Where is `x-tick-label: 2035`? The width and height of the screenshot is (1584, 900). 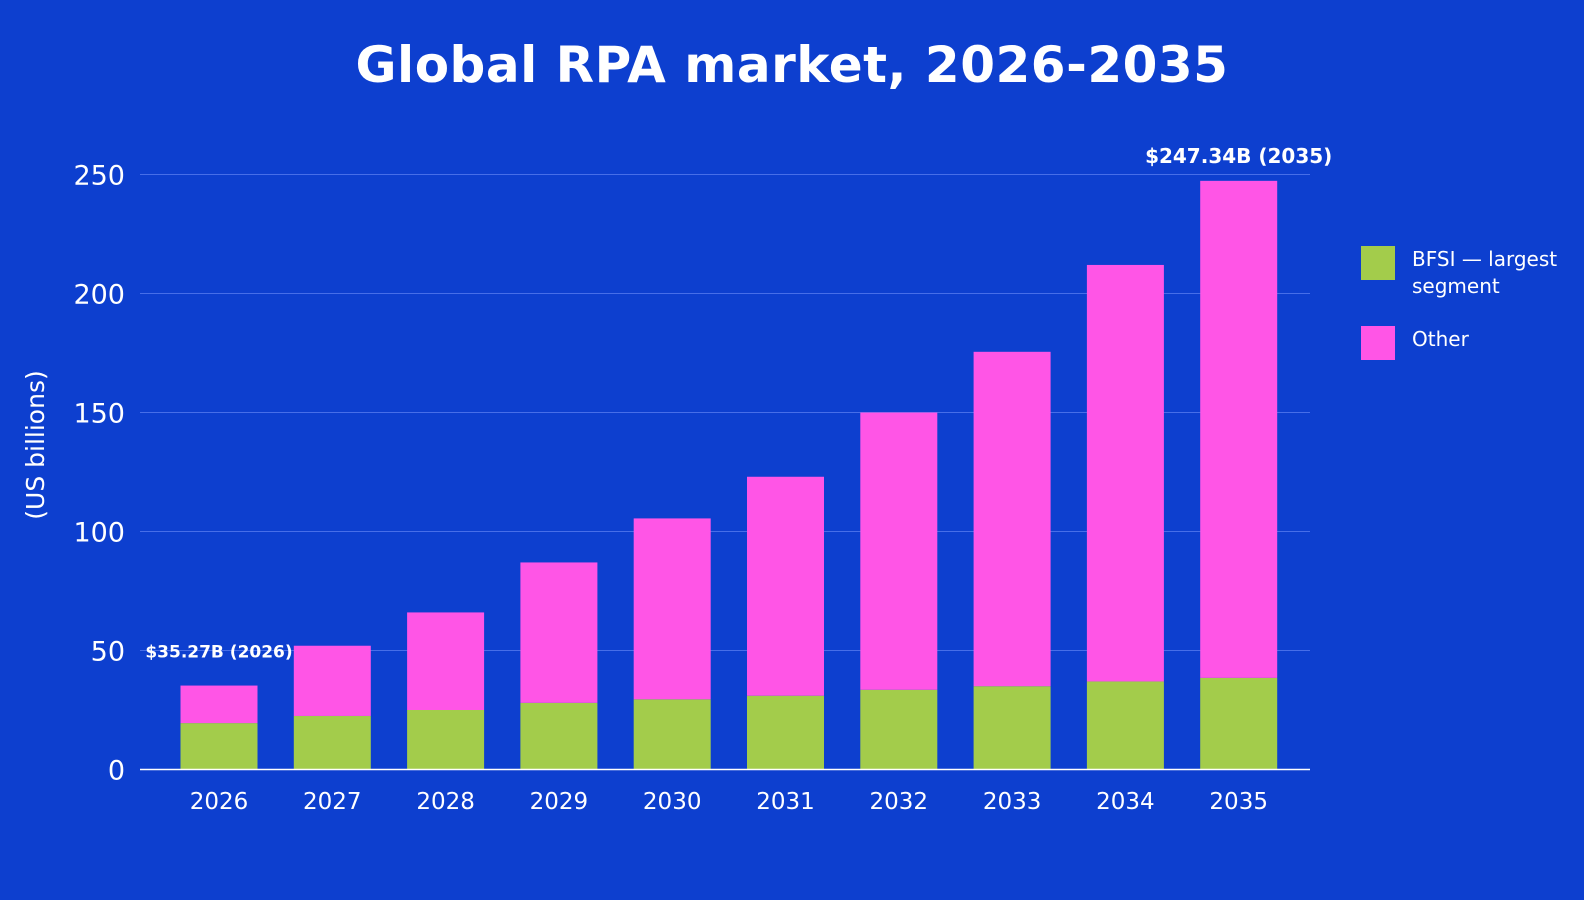 x-tick-label: 2035 is located at coordinates (1238, 802).